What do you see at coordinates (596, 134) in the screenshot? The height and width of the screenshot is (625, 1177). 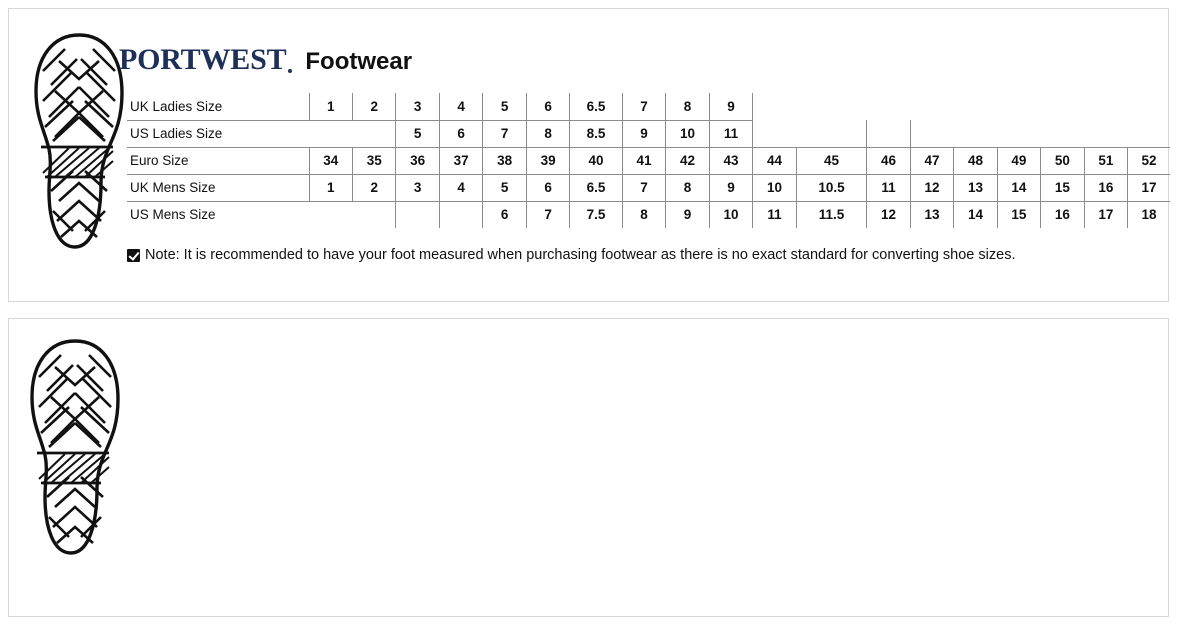 I see `cell: 8.5` at bounding box center [596, 134].